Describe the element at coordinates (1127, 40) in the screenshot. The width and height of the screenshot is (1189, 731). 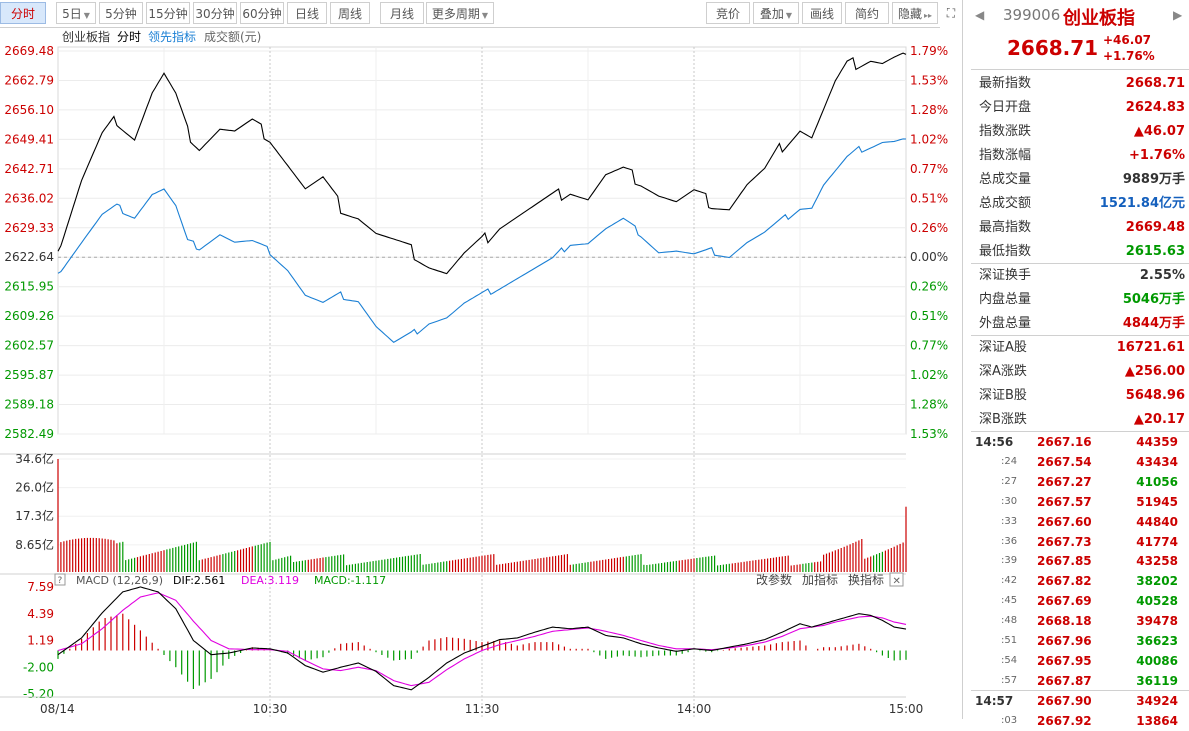
I see `quote-change: +46.07` at that location.